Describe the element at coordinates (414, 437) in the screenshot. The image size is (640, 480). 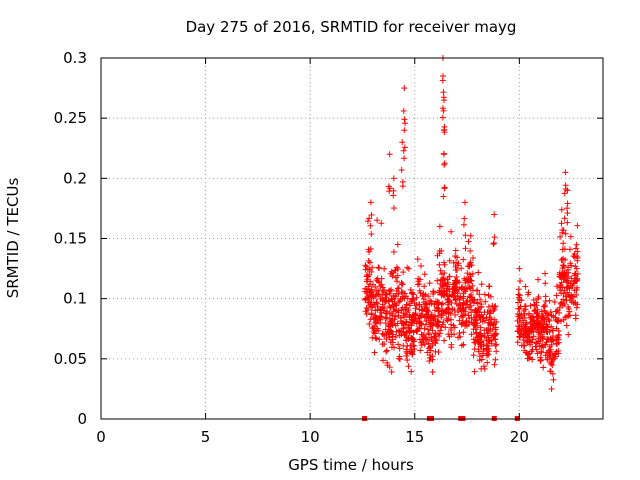
I see `x-tick-label: 15` at that location.